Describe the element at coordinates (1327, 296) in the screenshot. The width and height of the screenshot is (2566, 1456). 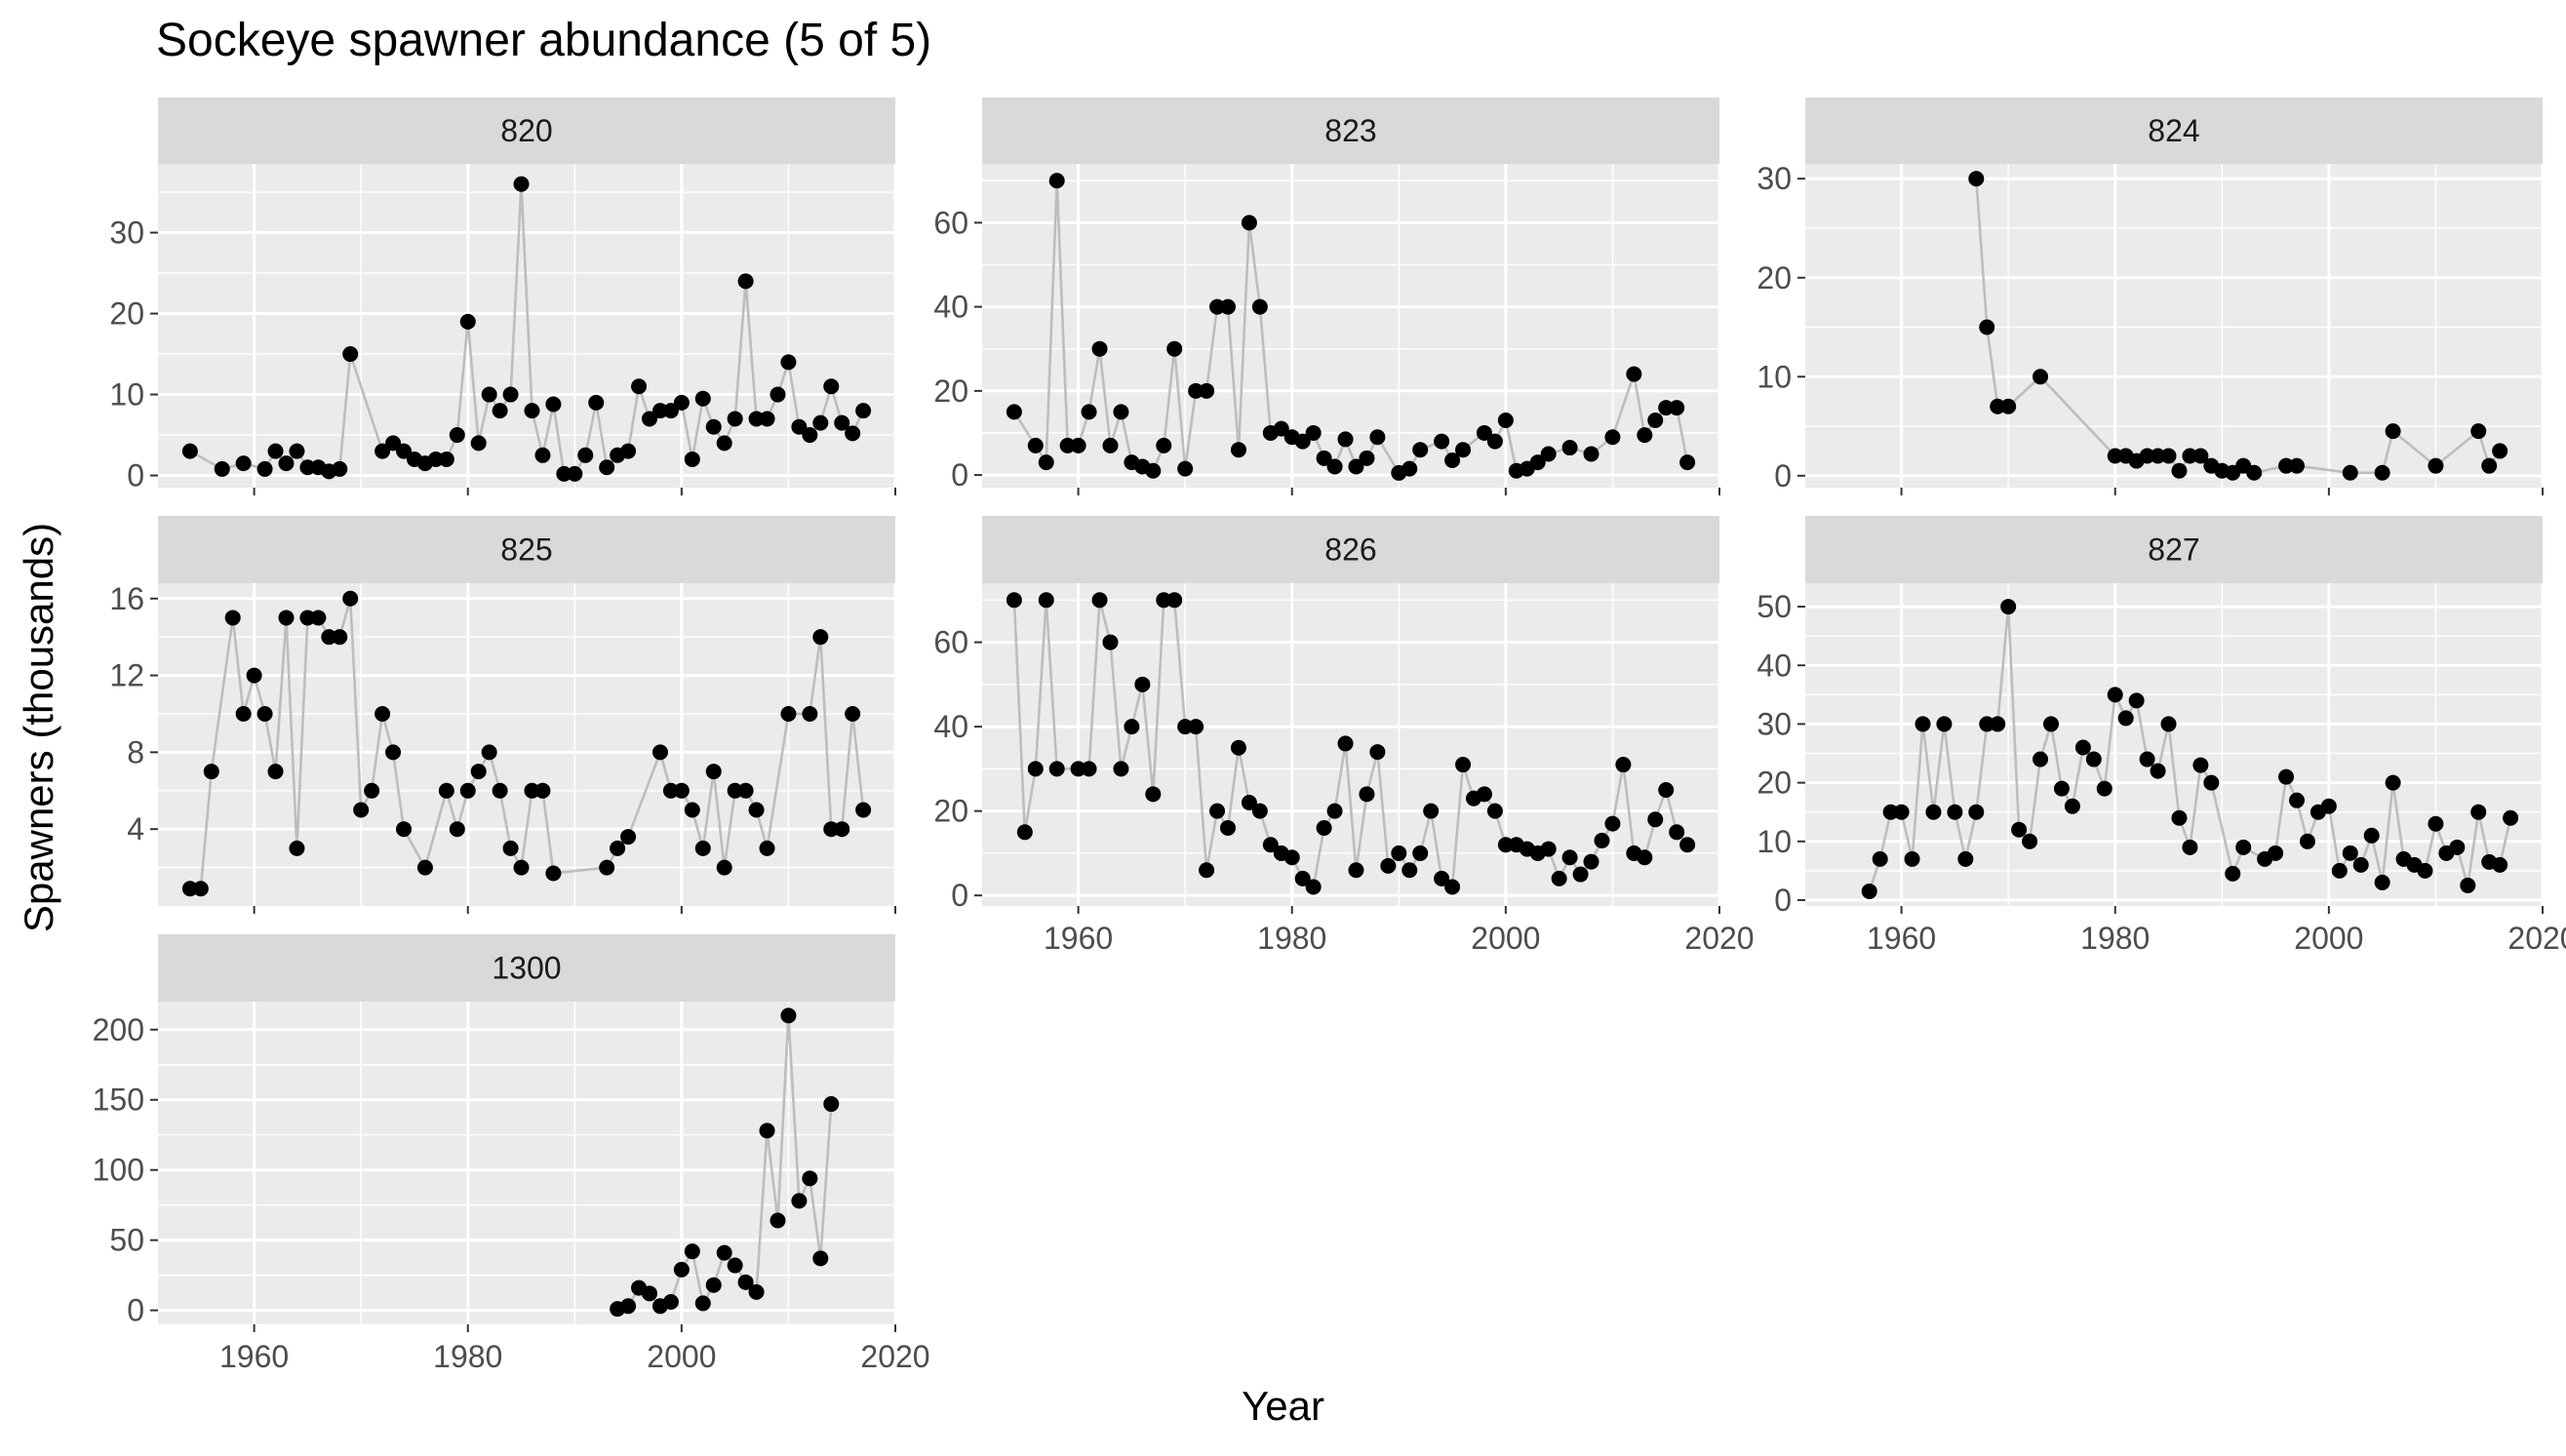
I see `facet-823: 823 0 20 40 60` at that location.